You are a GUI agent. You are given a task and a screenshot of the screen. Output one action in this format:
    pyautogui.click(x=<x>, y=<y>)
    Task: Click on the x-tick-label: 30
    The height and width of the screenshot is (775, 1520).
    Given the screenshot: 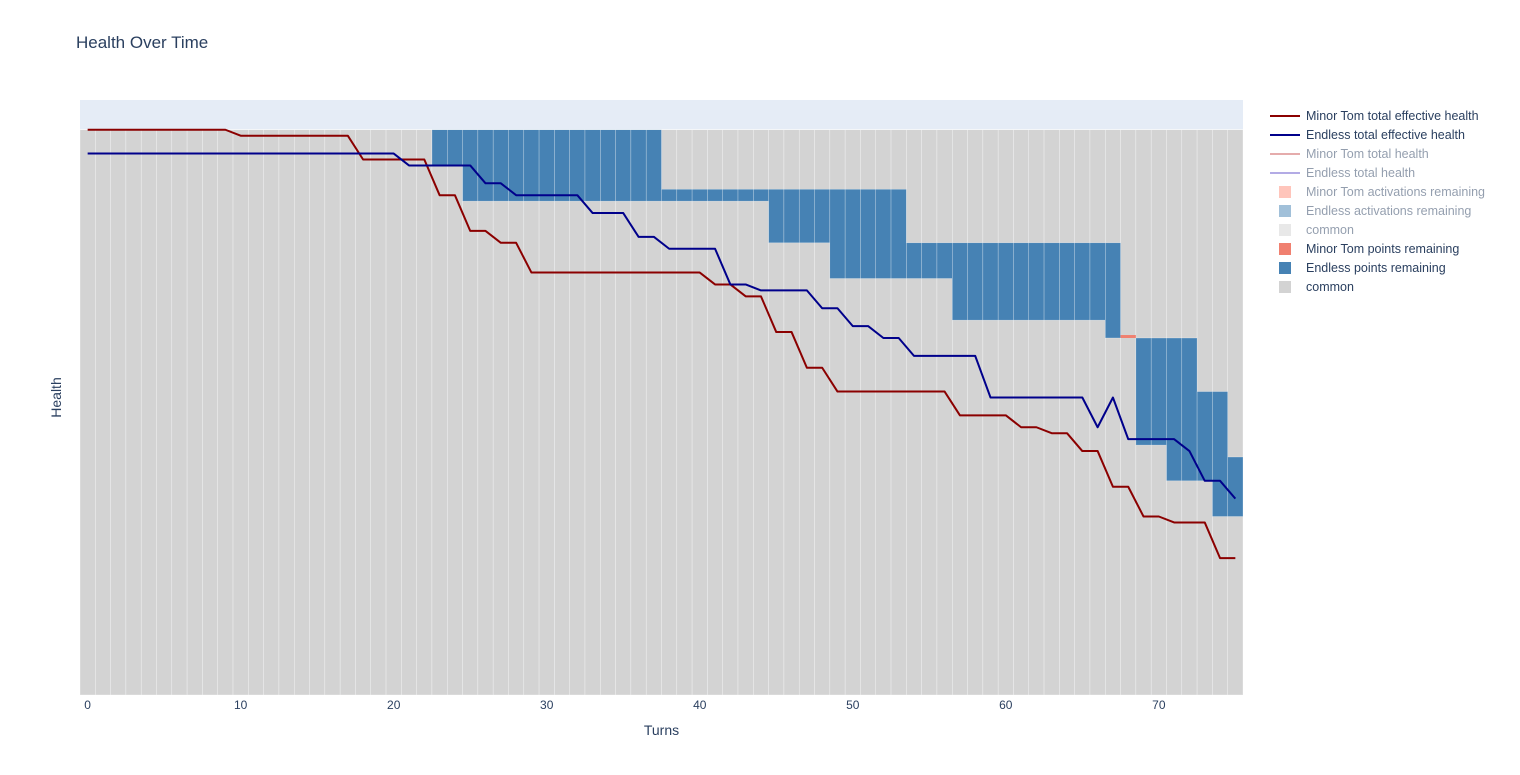 What is the action you would take?
    pyautogui.click(x=547, y=705)
    